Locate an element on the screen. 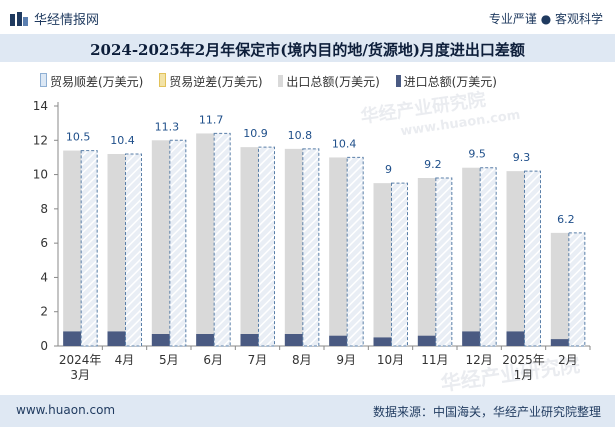  legend-item-surplus: 贸易顺差(万美元) is located at coordinates (91, 81).